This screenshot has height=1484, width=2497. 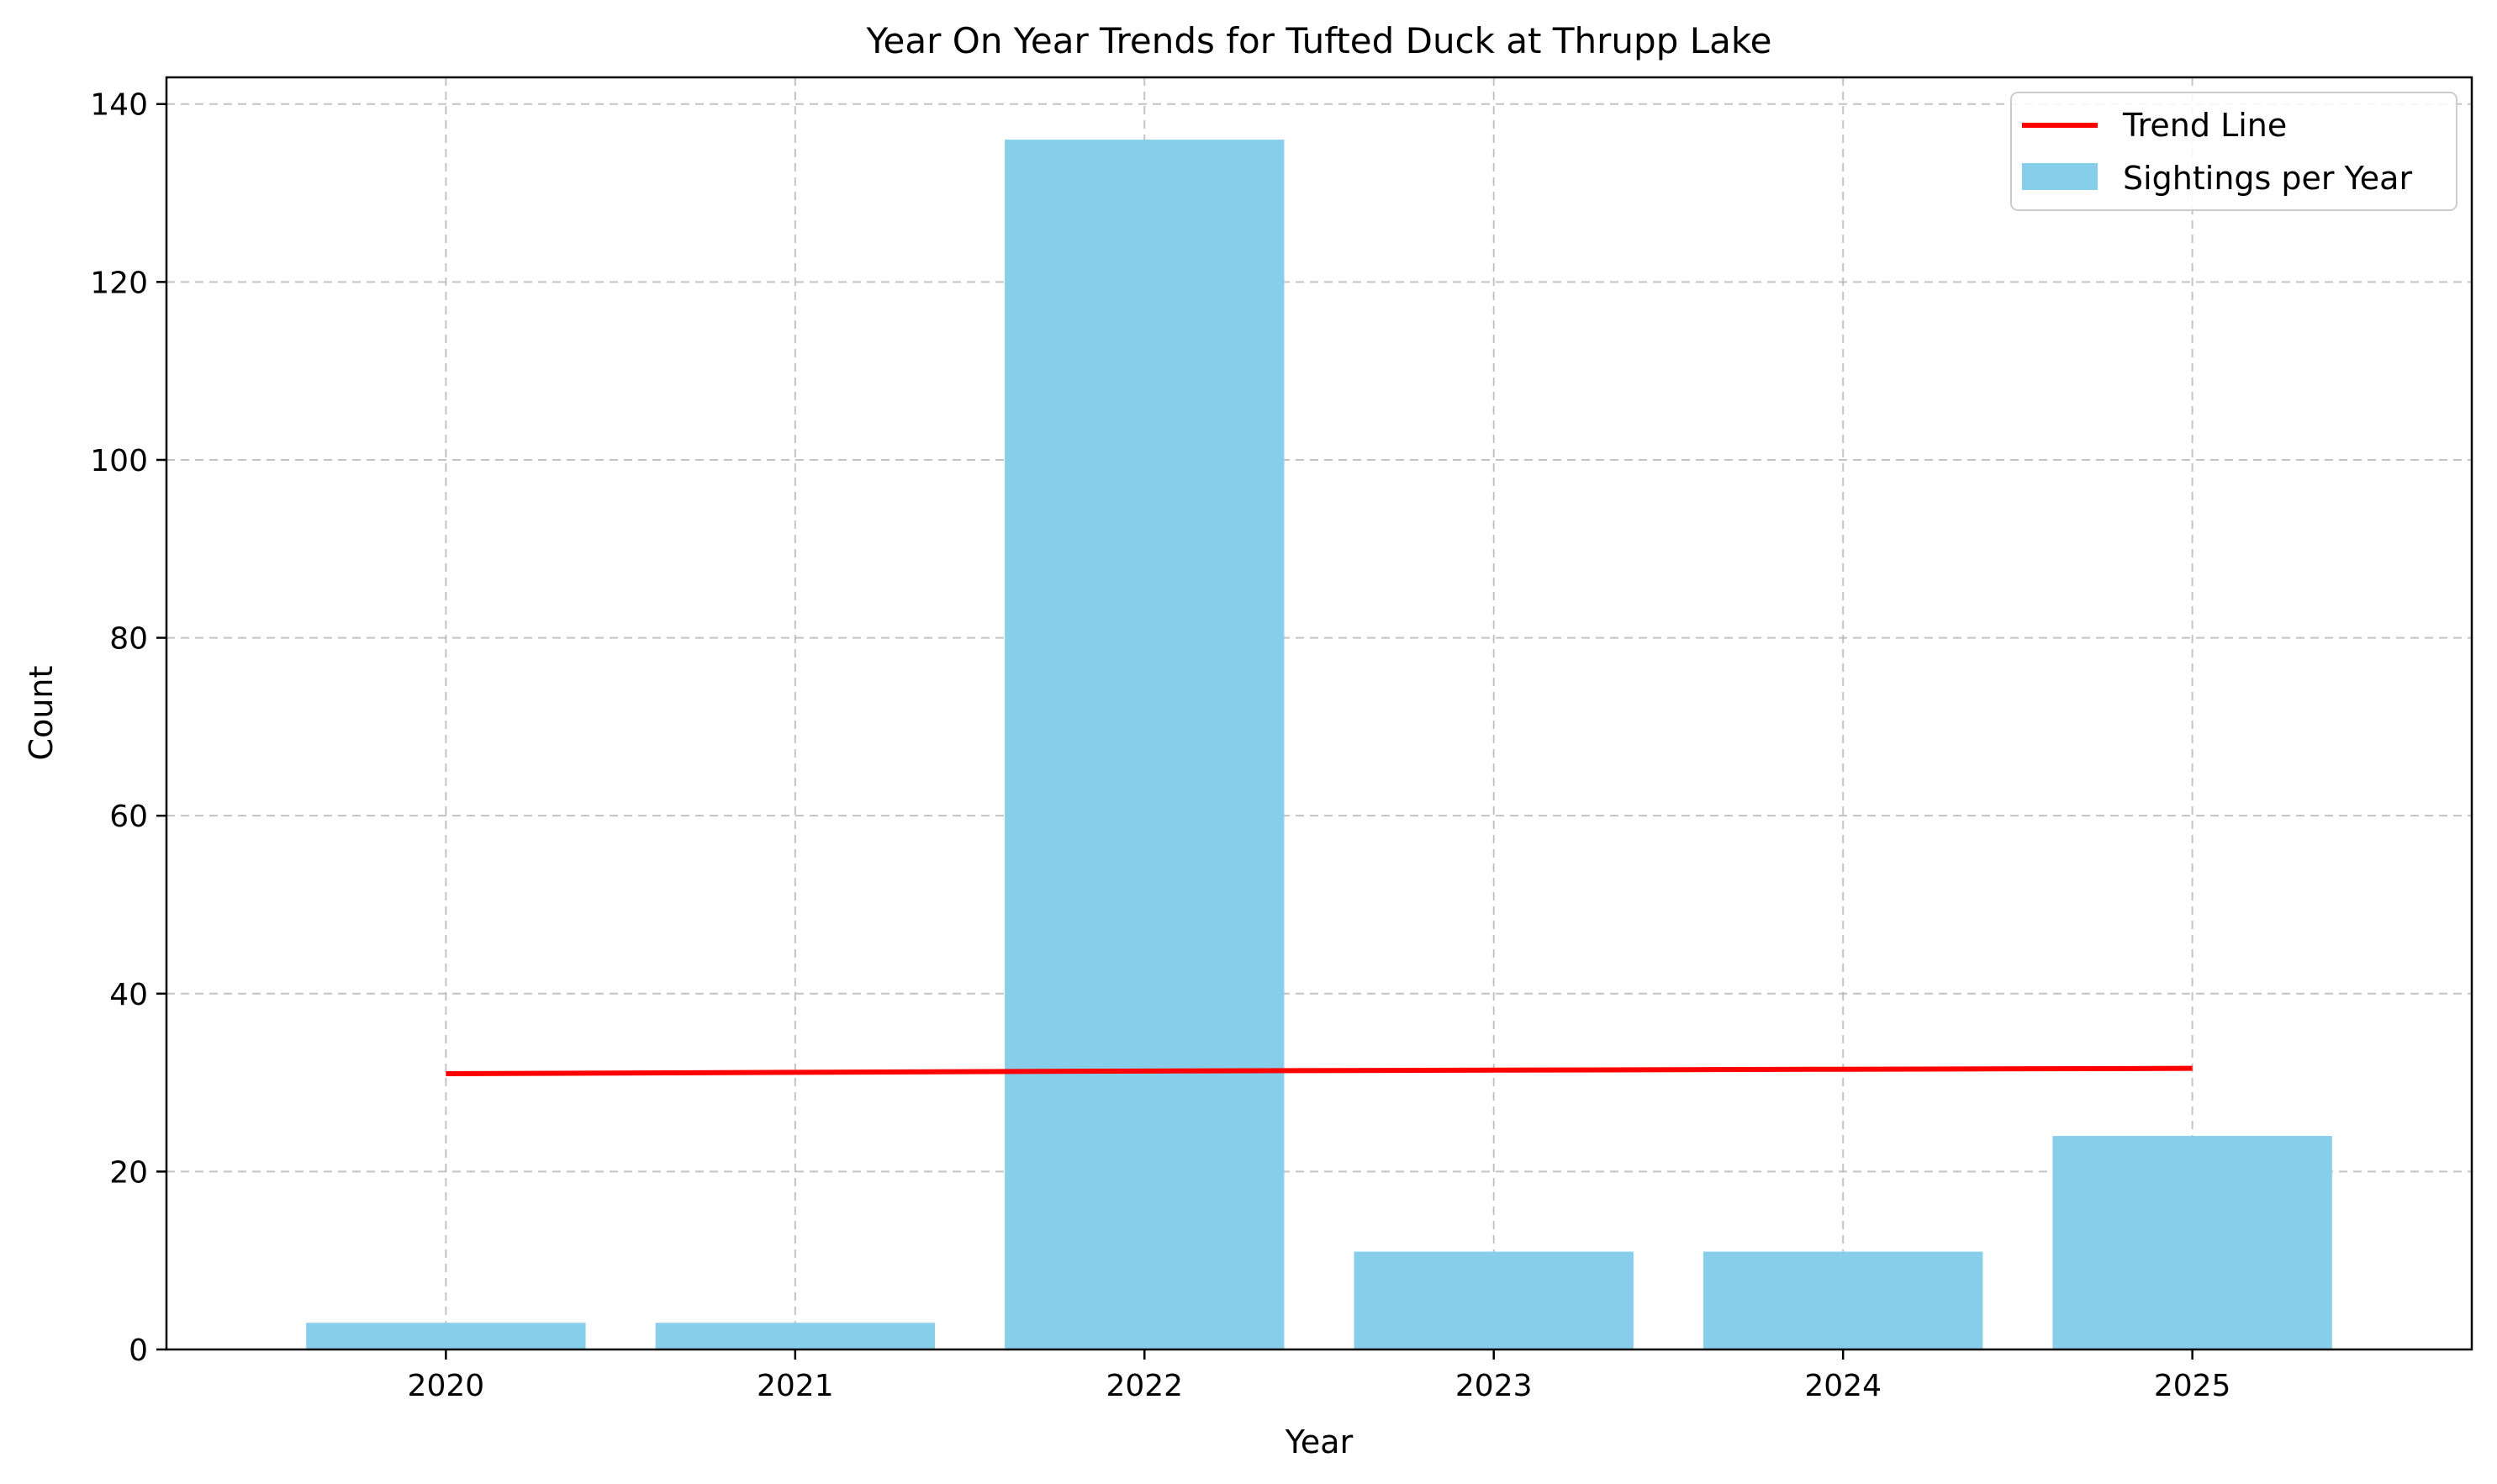 What do you see at coordinates (2192, 1242) in the screenshot?
I see `bar-2025` at bounding box center [2192, 1242].